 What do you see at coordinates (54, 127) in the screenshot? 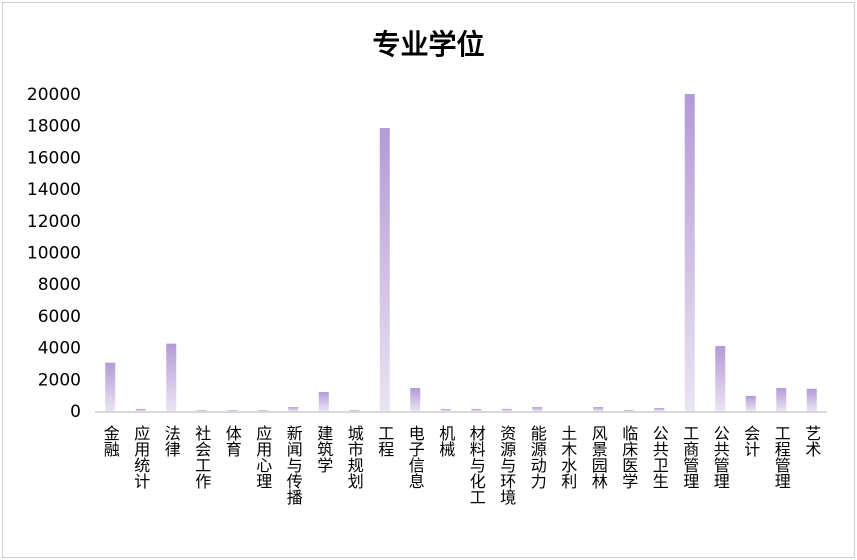
I see `y-tick-label: 18000` at bounding box center [54, 127].